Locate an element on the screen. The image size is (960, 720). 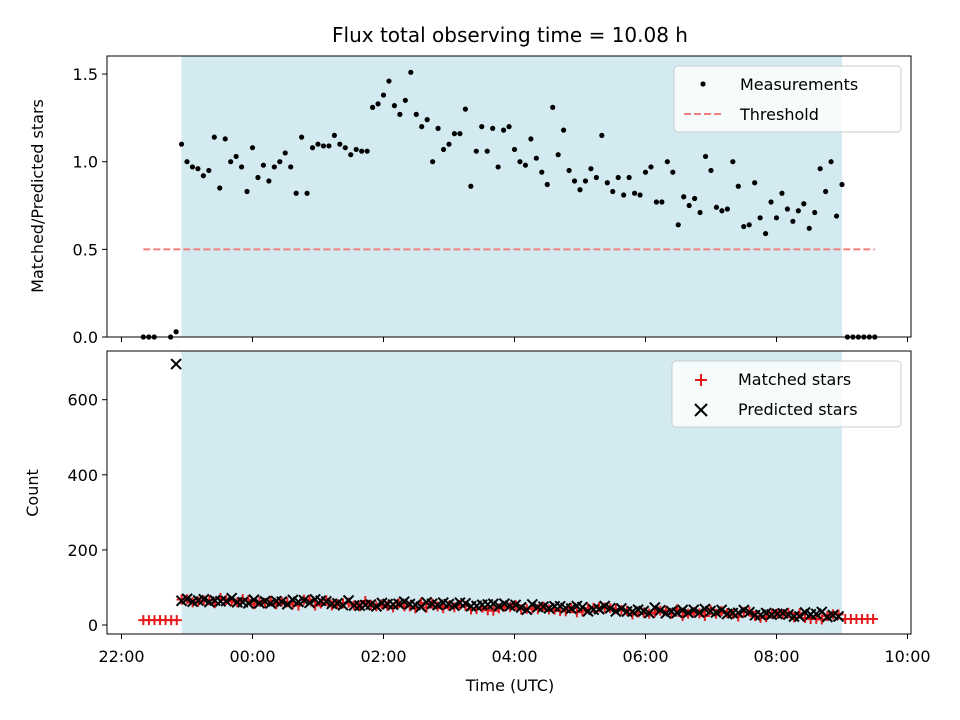
y-tick-label: 0.0 is located at coordinates (85, 337).